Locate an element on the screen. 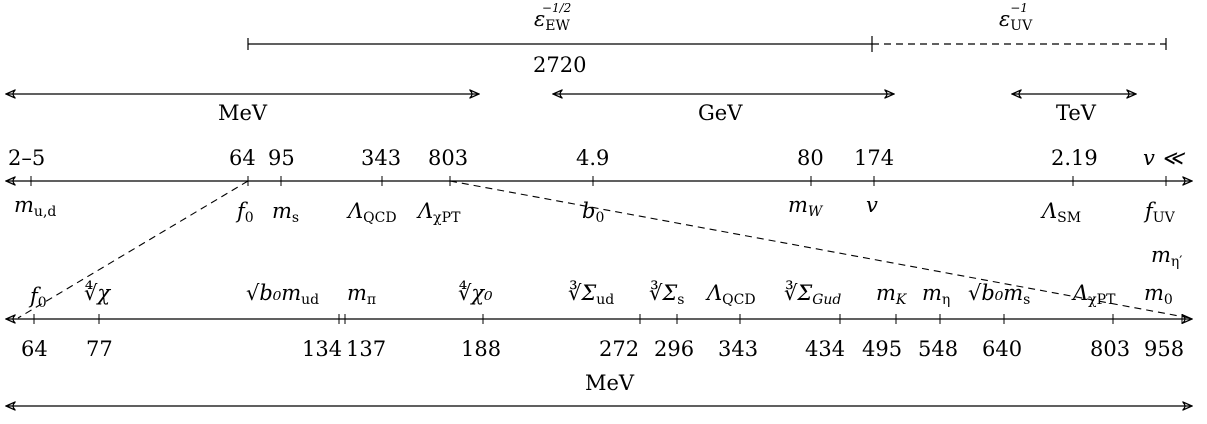 Image resolution: width=1207 pixels, height=424 pixels. bottom-value: 343 is located at coordinates (738, 349).